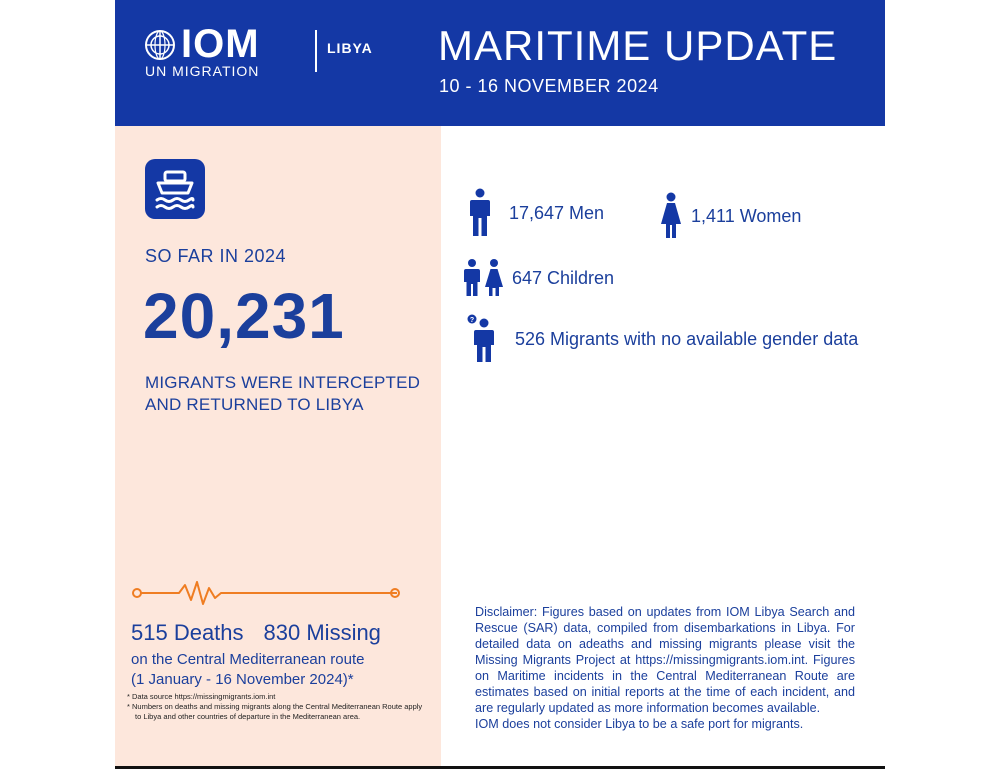  What do you see at coordinates (242, 679) in the screenshot?
I see `route-line-2: (1 January - 16 November 2024)*` at bounding box center [242, 679].